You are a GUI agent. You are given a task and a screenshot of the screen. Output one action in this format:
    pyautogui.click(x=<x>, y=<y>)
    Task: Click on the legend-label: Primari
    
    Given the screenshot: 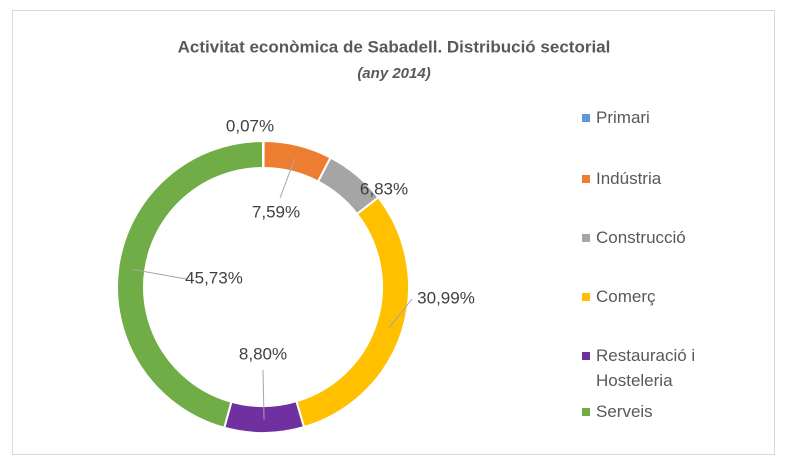 What is the action you would take?
    pyautogui.click(x=623, y=117)
    